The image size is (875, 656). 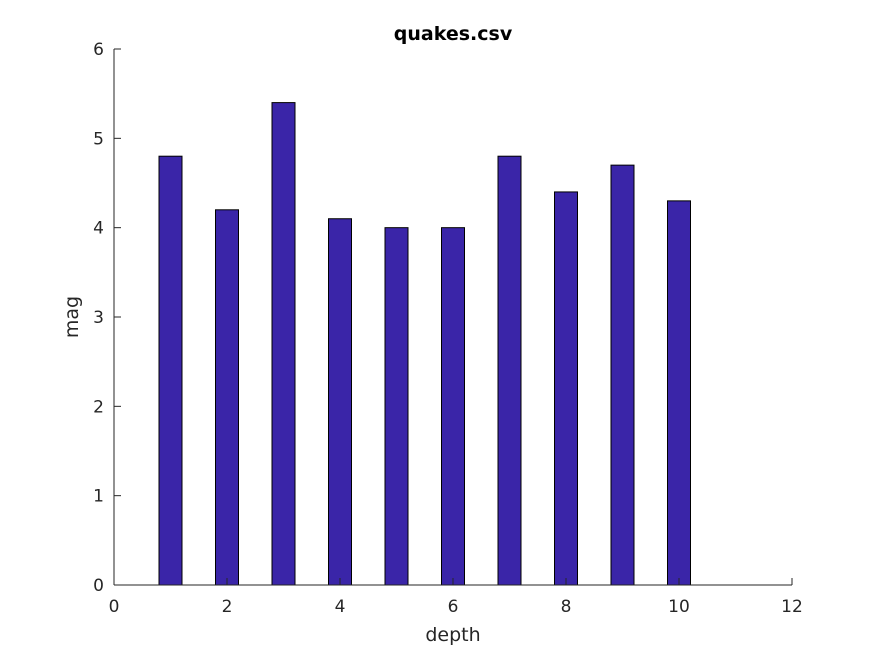 What do you see at coordinates (98, 586) in the screenshot?
I see `y-tick-label-0: 0` at bounding box center [98, 586].